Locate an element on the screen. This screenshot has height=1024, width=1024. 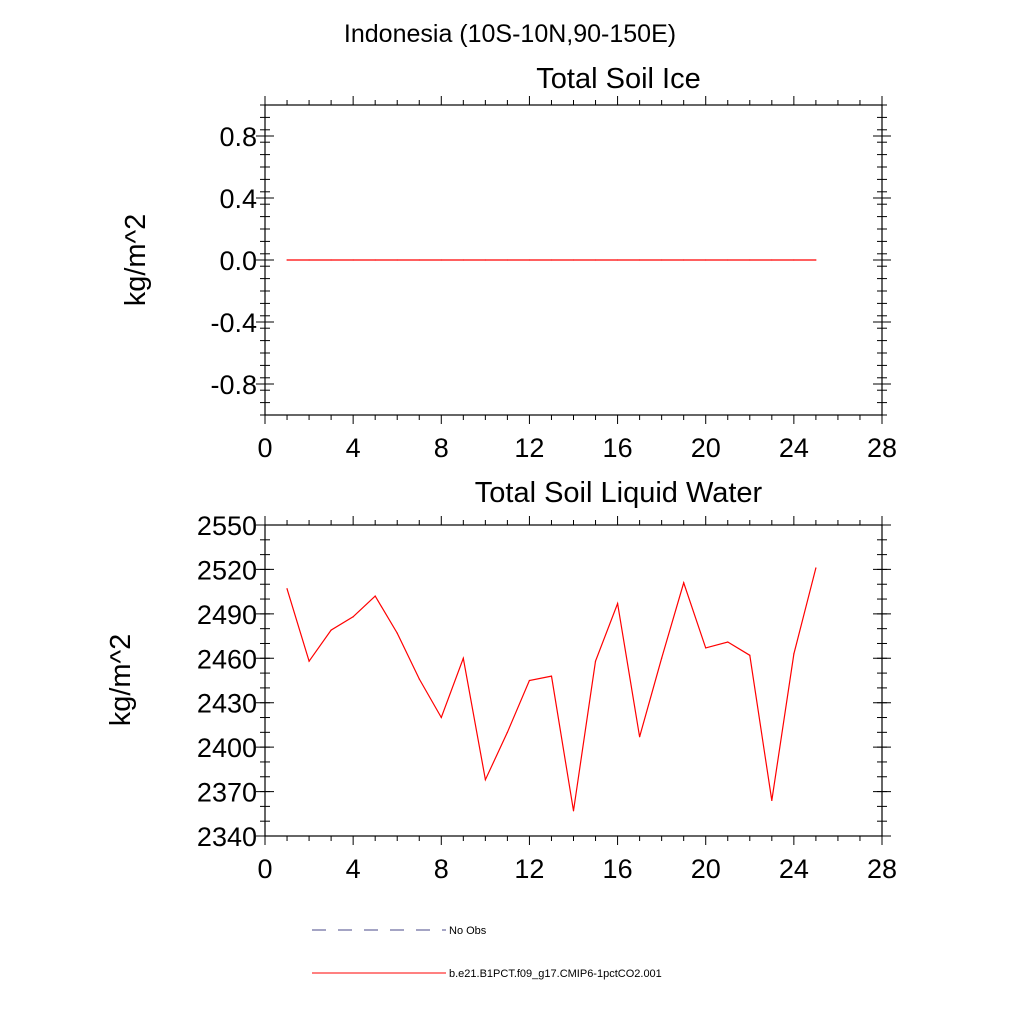
y-tick-label: -0.4 is located at coordinates (233, 323).